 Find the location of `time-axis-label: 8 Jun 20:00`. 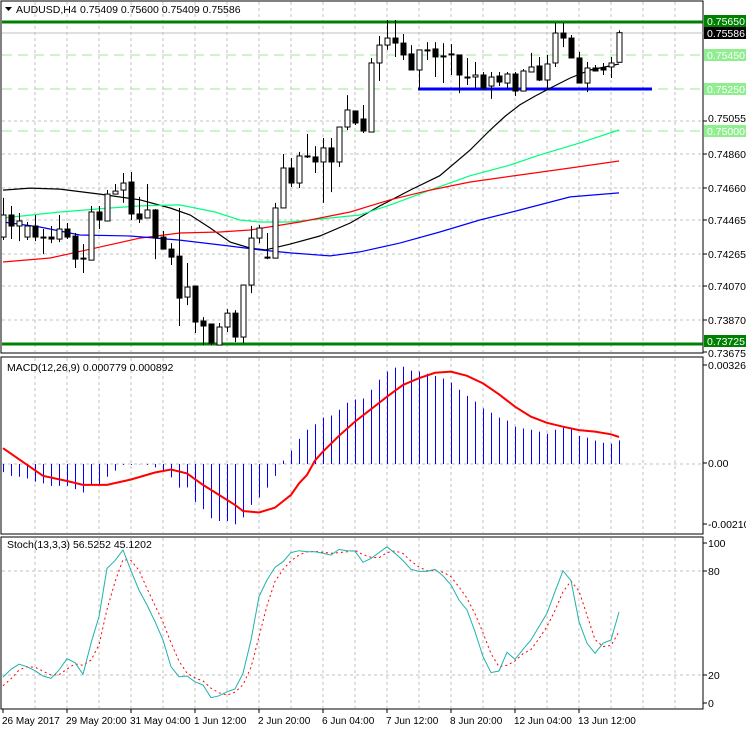

time-axis-label: 8 Jun 20:00 is located at coordinates (476, 721).